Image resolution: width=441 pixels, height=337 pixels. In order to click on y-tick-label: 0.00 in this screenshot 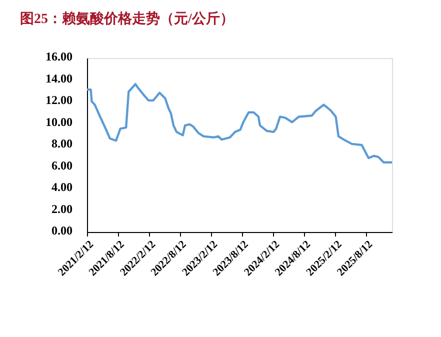, I will do `click(62, 231)`.